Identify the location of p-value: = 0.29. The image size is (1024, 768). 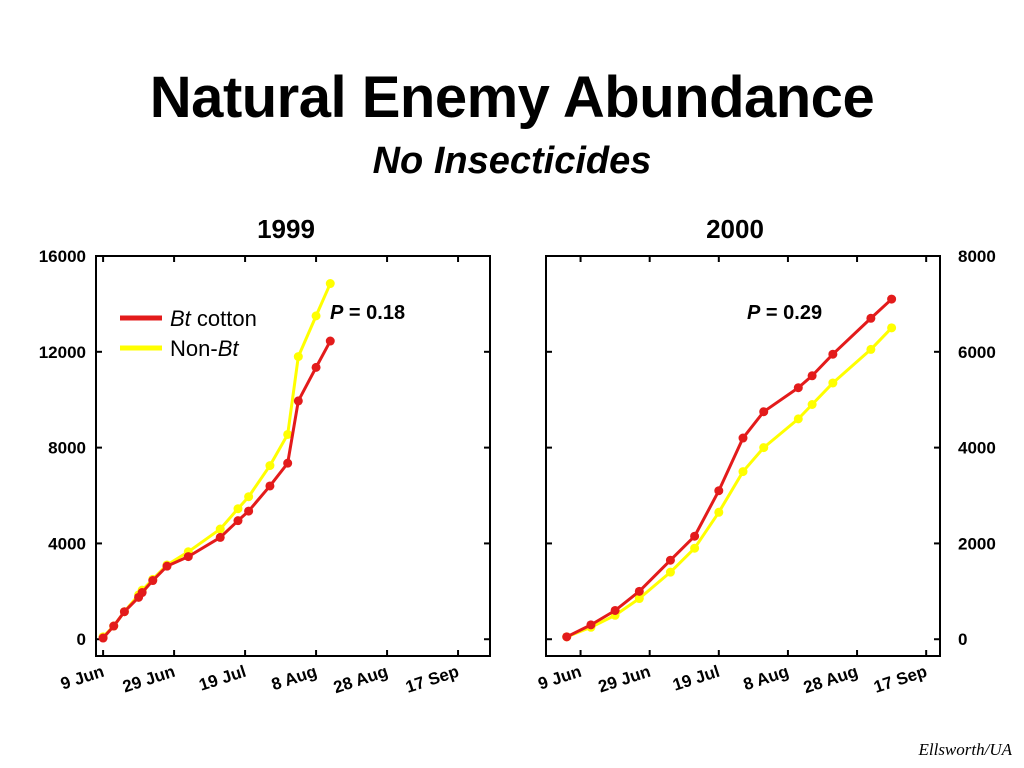
(791, 313).